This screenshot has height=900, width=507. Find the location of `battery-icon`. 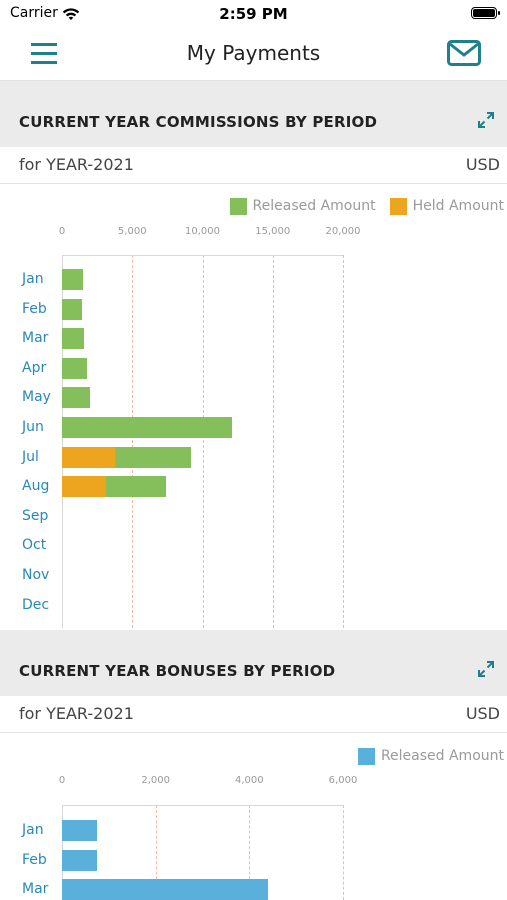

battery-icon is located at coordinates (485, 13).